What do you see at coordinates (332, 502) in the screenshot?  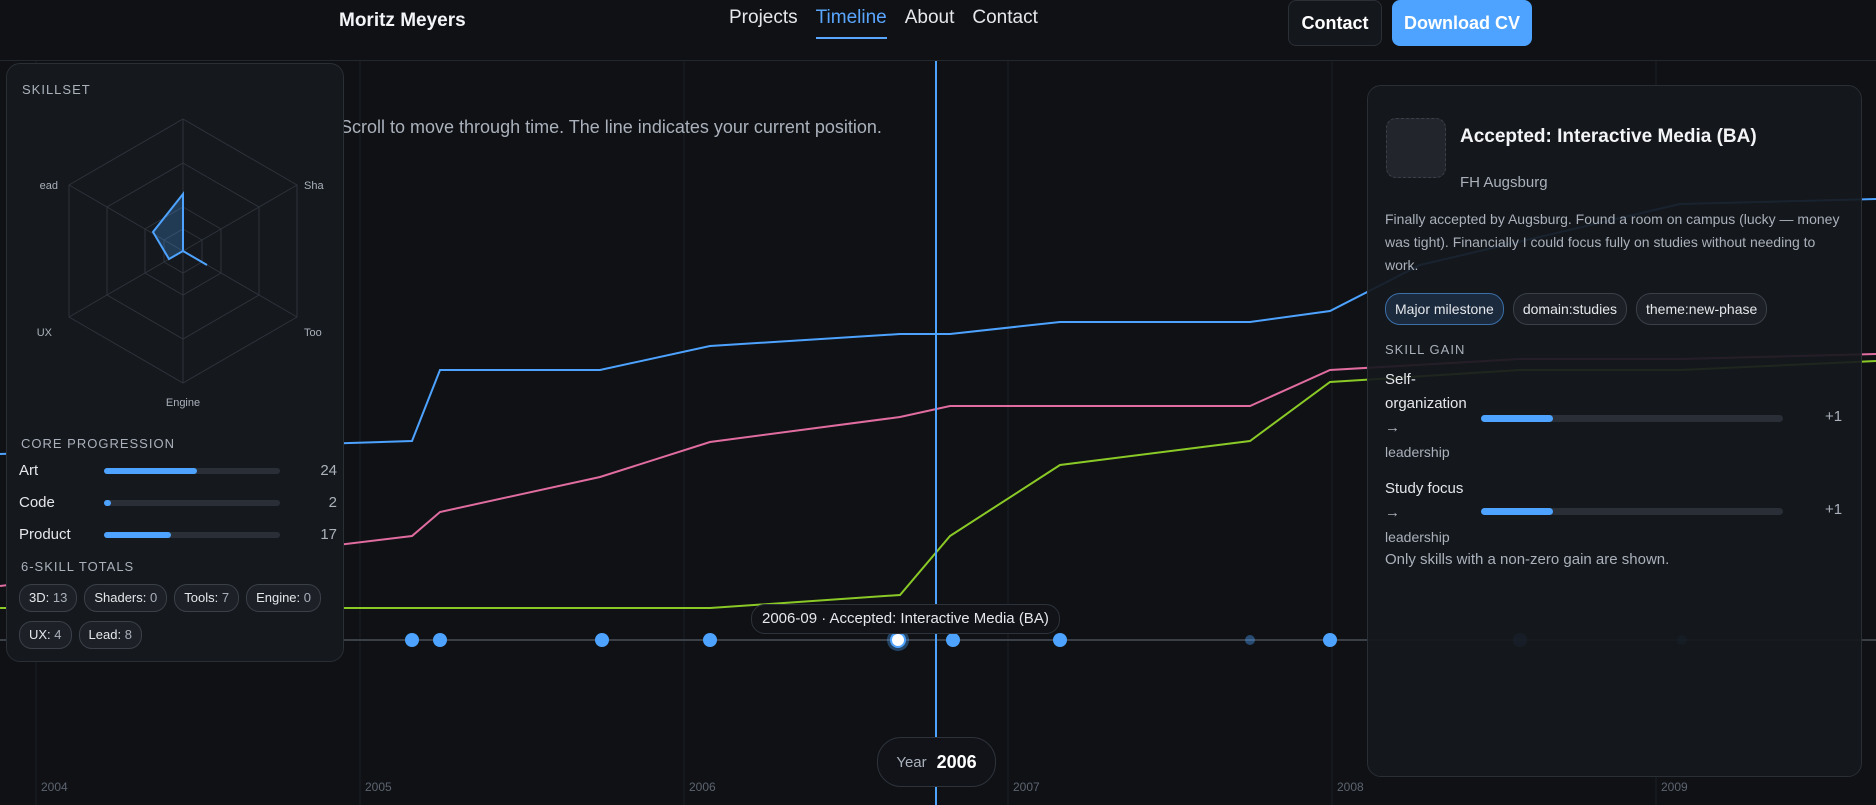 I see `core-row-value: 2` at bounding box center [332, 502].